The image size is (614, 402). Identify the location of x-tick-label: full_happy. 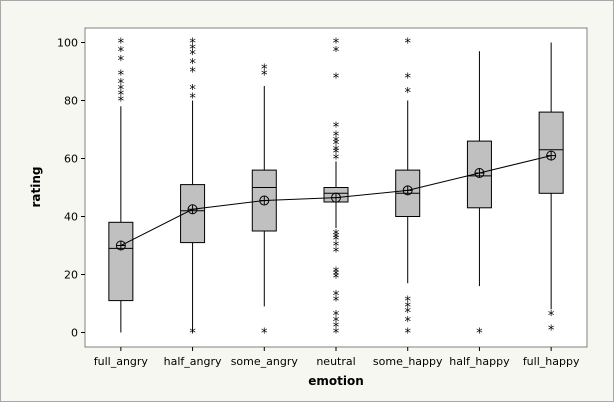
(551, 361).